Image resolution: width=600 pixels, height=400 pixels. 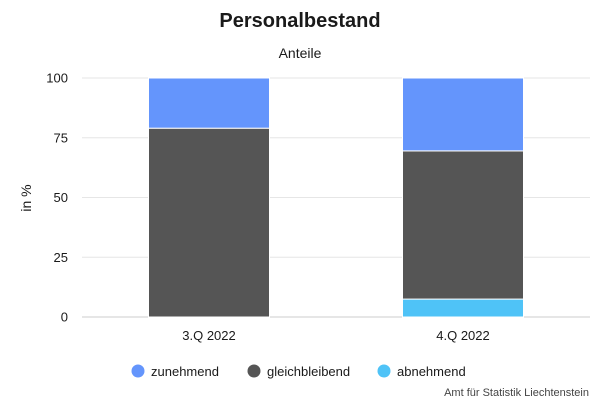 What do you see at coordinates (185, 371) in the screenshot?
I see `legend-label: zunehmend` at bounding box center [185, 371].